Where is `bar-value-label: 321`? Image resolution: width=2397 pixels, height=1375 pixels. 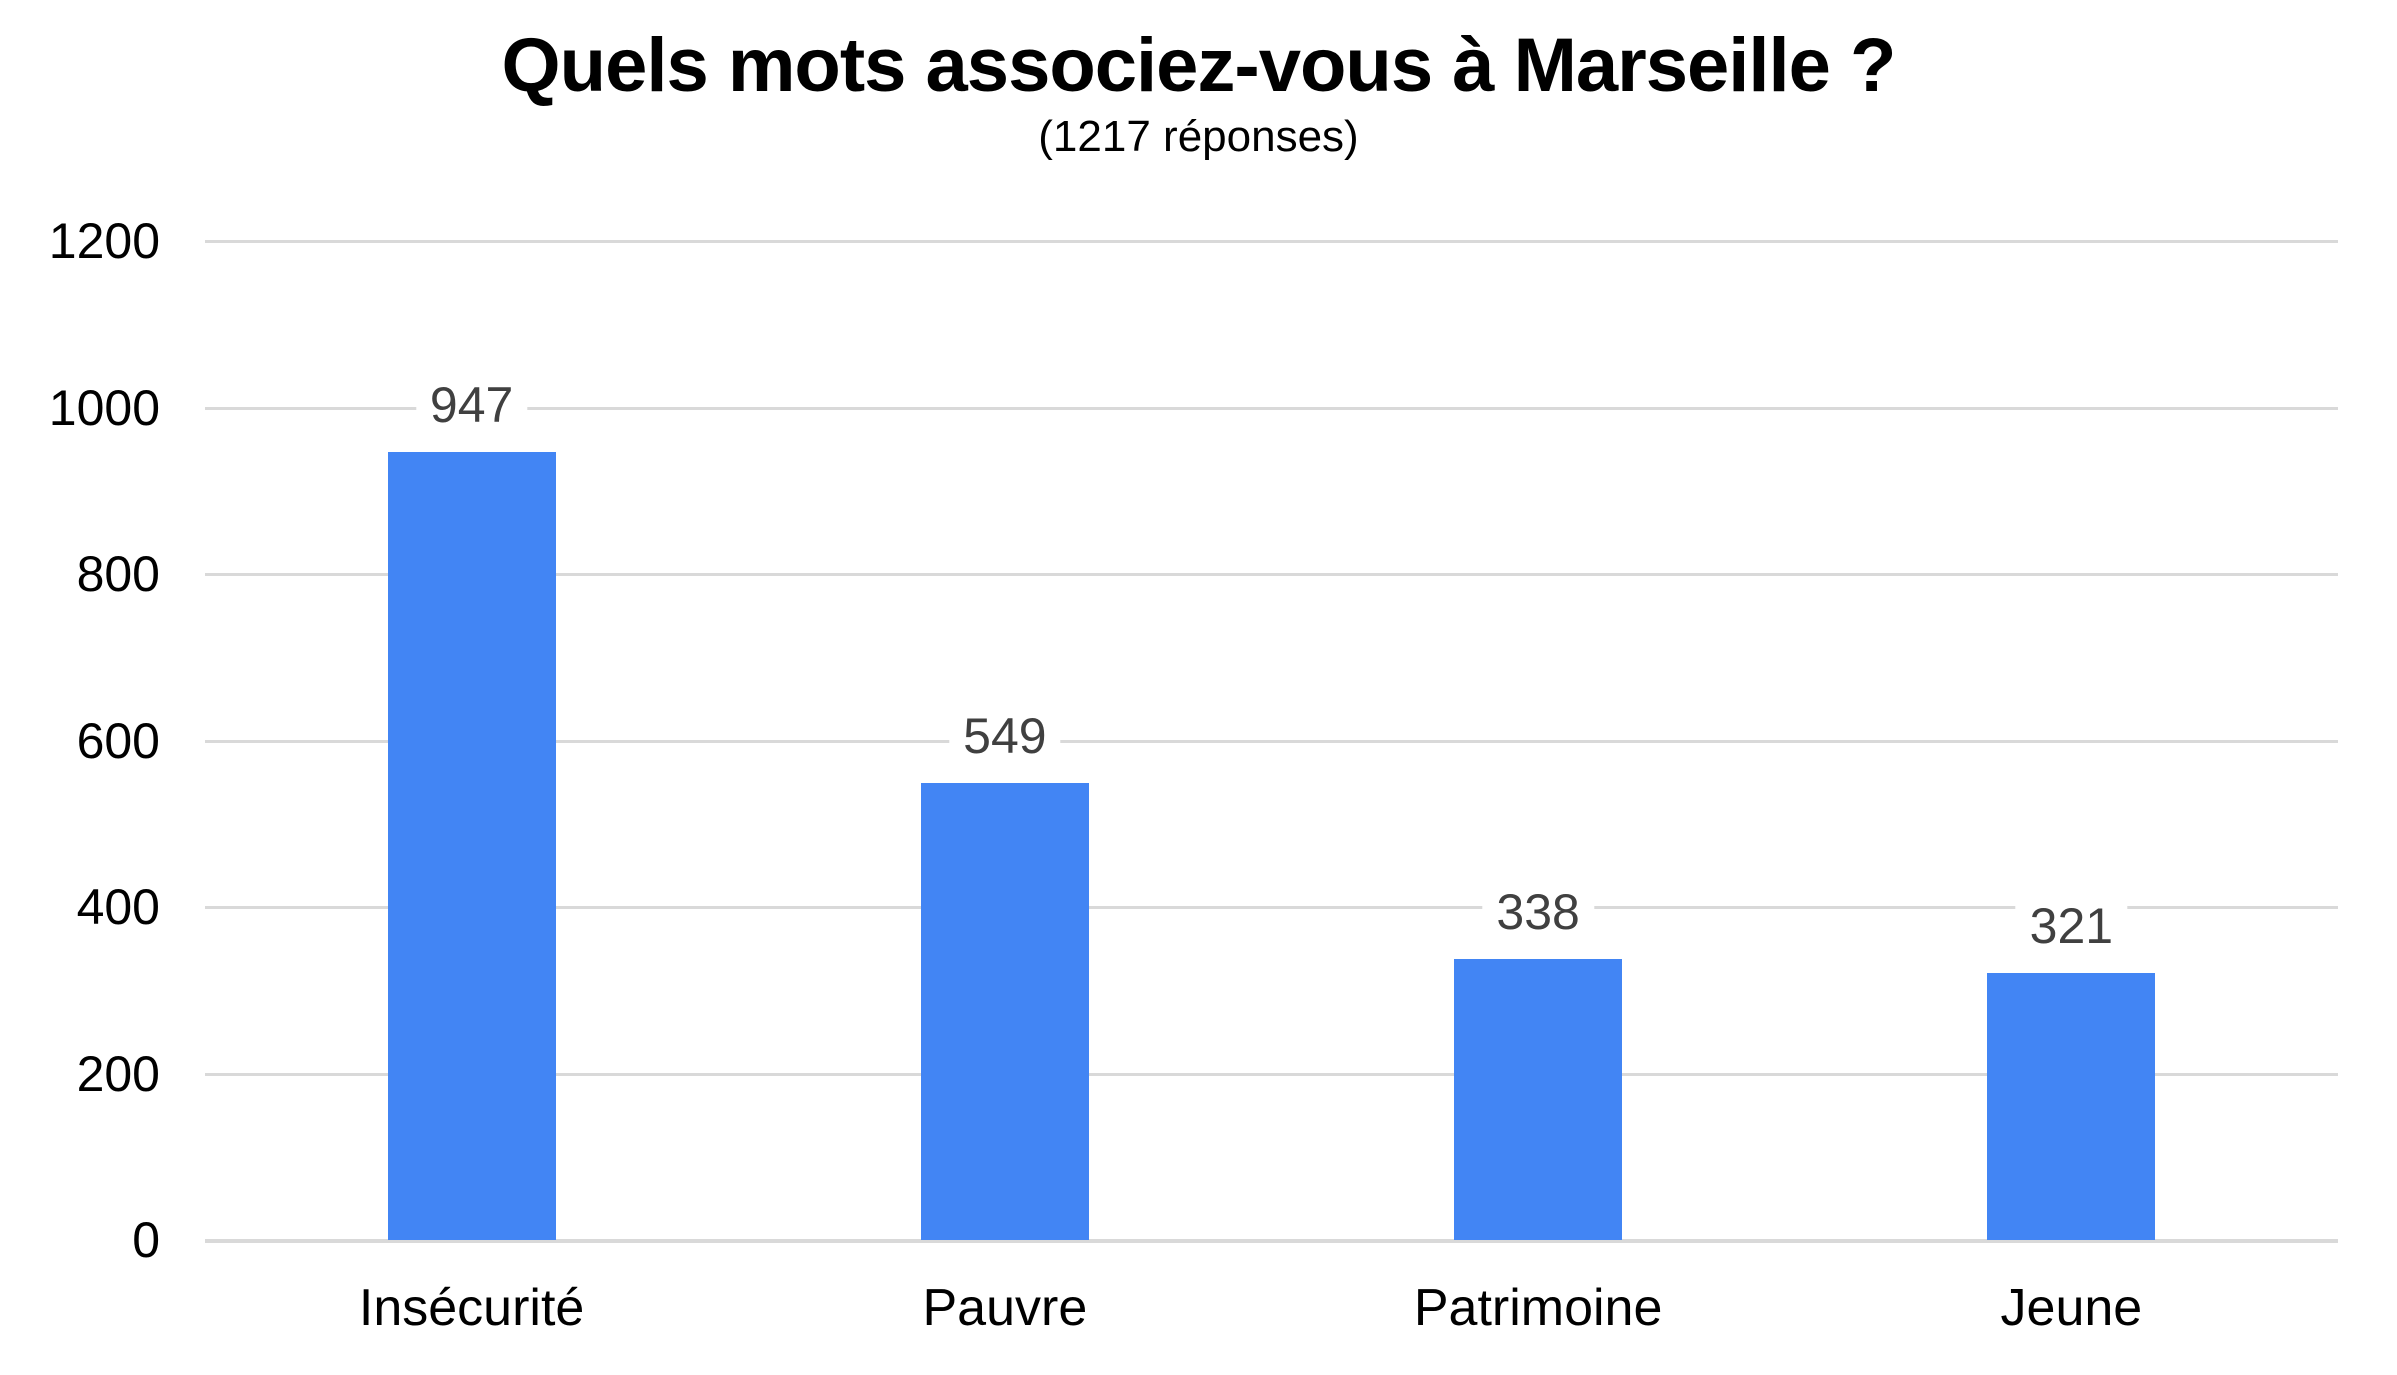
bar-value-label: 321 is located at coordinates (2071, 925).